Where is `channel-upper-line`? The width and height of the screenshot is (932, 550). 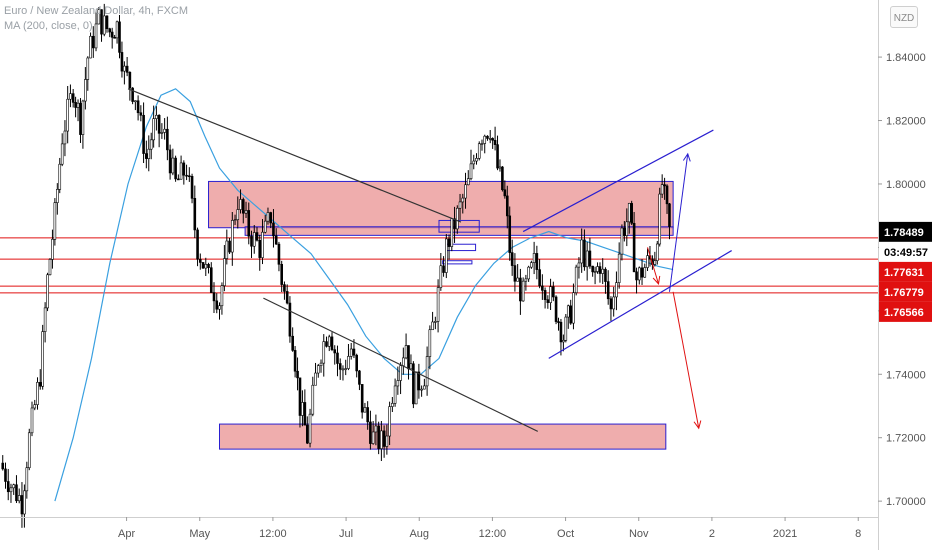 channel-upper-line is located at coordinates (618, 181).